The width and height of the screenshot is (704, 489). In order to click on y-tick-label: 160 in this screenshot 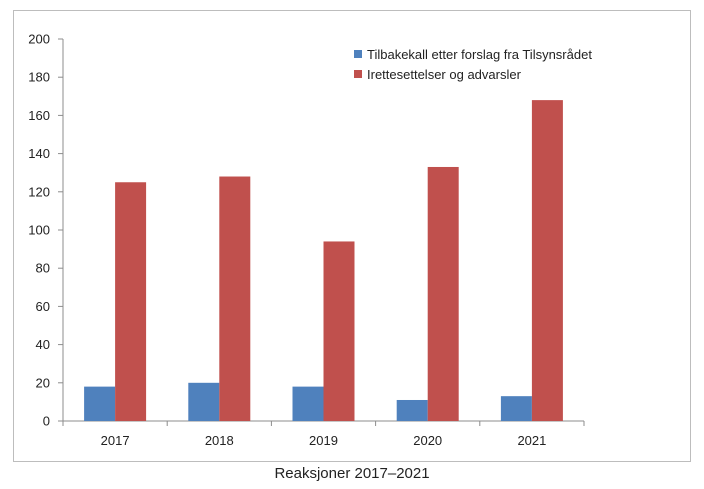, I will do `click(39, 115)`.